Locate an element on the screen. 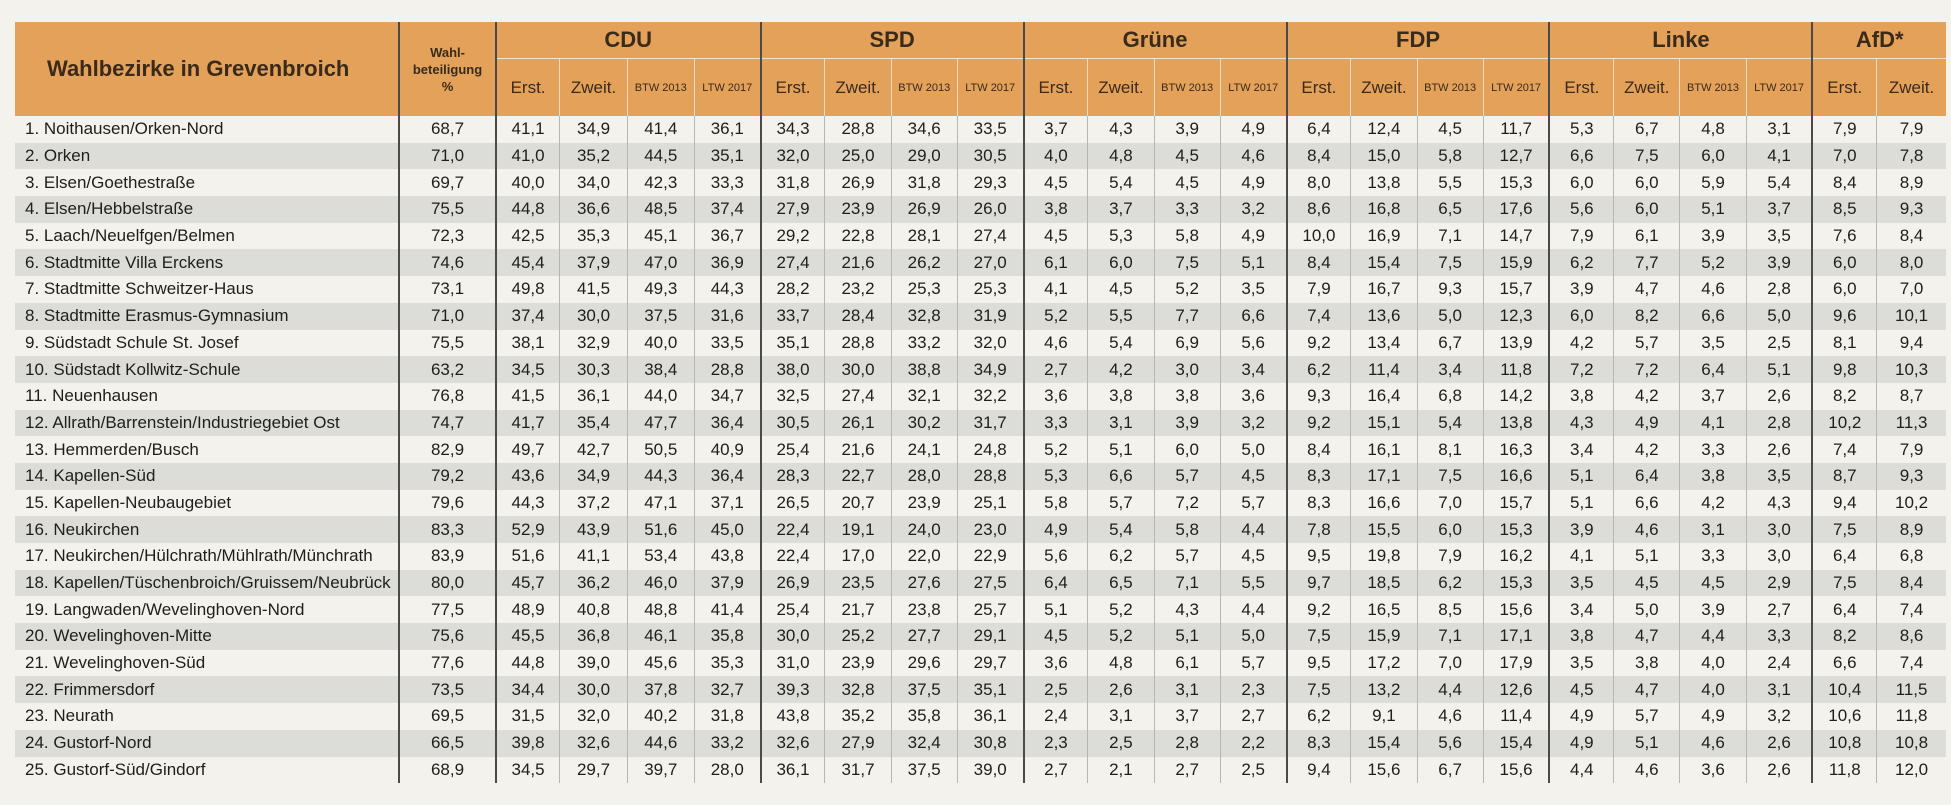 This screenshot has height=805, width=1951. value-cell: 26,1 is located at coordinates (858, 423).